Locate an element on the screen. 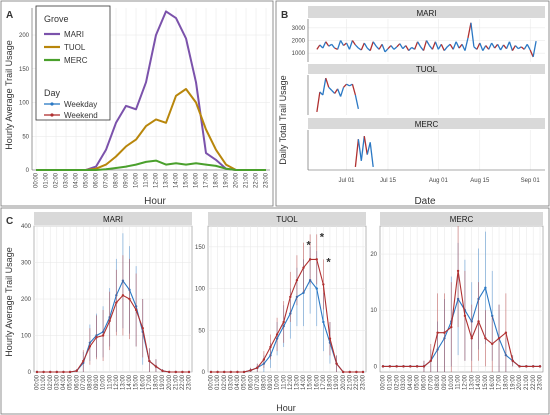  panel-c-merc-x-tick-label: 04:00 is located at coordinates (411, 382).